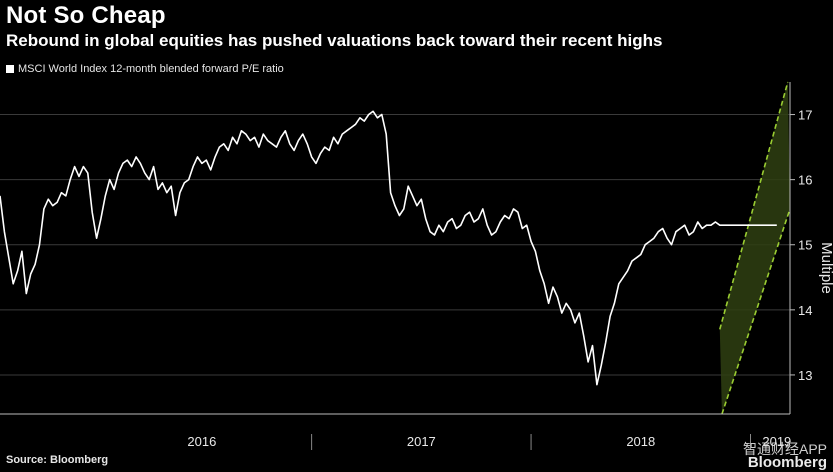  I want to click on source-note: Source: Bloomberg, so click(57, 460).